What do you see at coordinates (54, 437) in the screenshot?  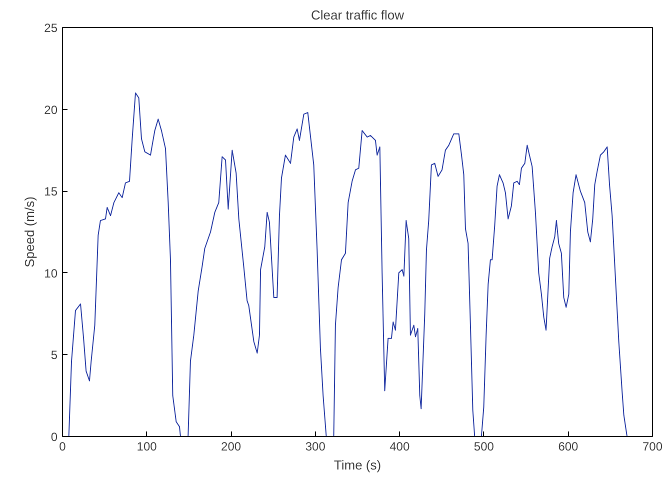 I see `y-tick-label: 0` at bounding box center [54, 437].